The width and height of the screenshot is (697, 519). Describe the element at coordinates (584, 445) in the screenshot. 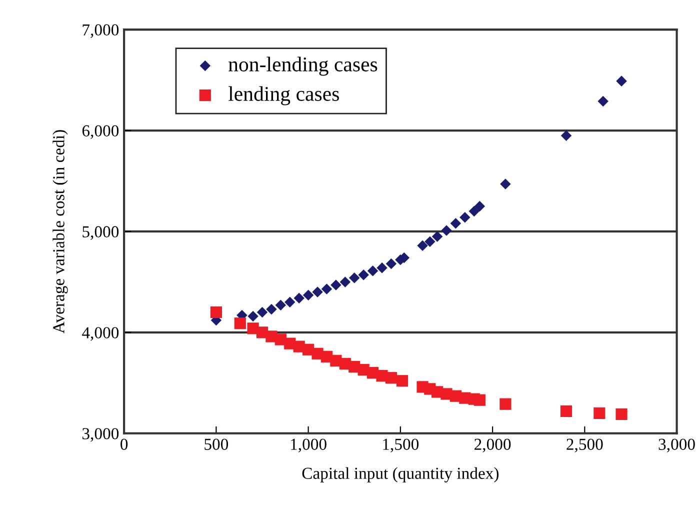

I see `x-tick-label: 2,500` at that location.